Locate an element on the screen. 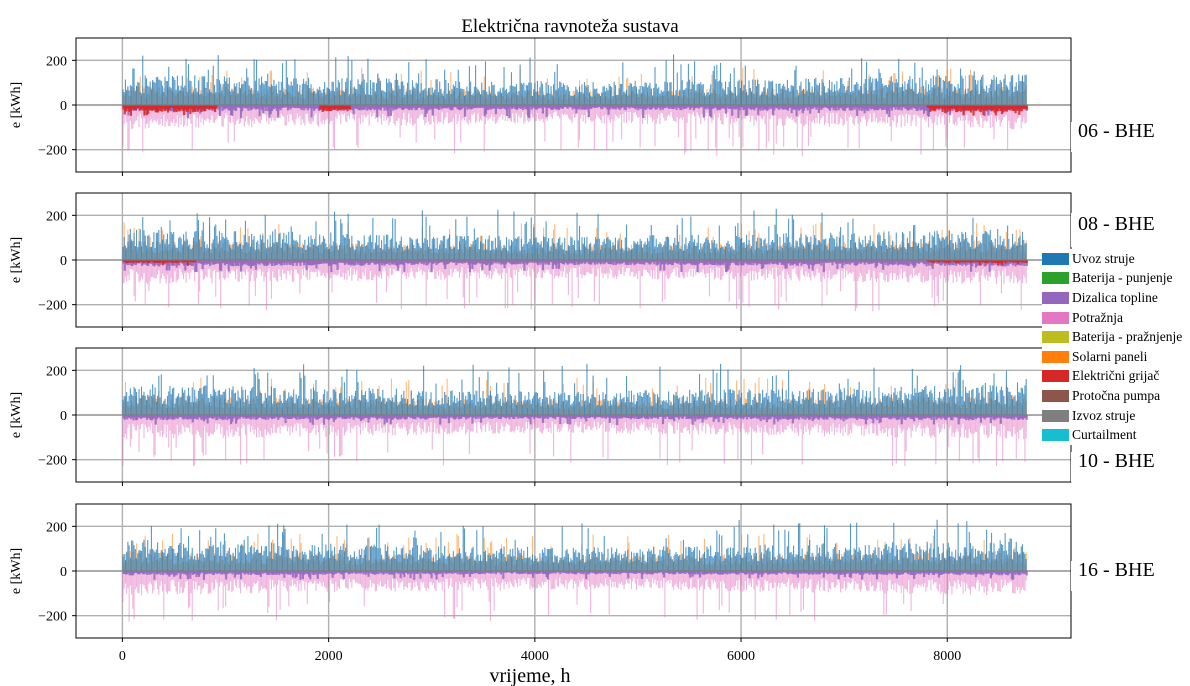 This screenshot has width=1190, height=686. y-axis-label: e [kWh] is located at coordinates (16, 105).